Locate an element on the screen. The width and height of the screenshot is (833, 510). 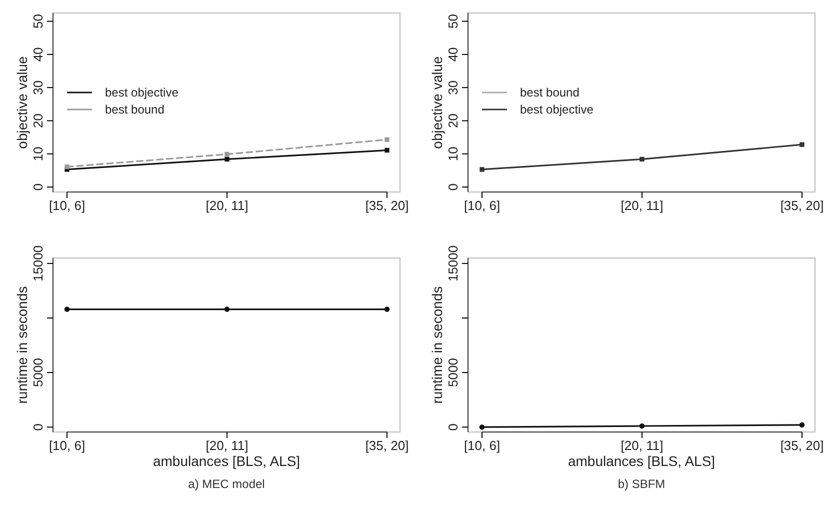
text: a) MEC model is located at coordinates (226, 484).